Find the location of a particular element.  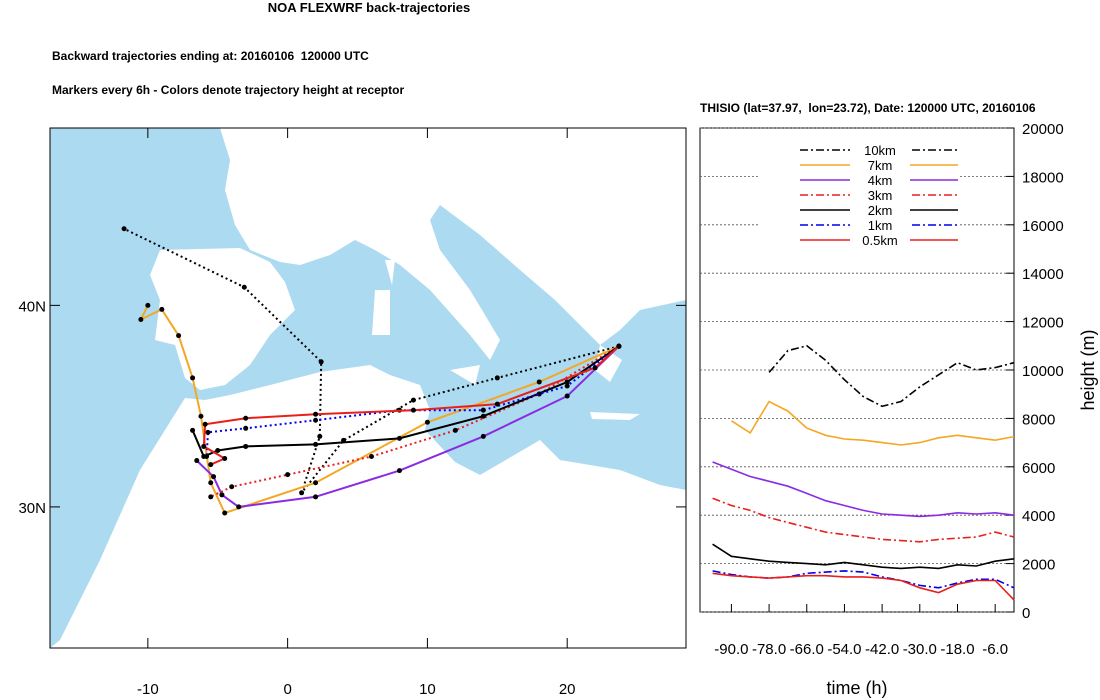

y-tick-label: 2000 is located at coordinates (1038, 565).